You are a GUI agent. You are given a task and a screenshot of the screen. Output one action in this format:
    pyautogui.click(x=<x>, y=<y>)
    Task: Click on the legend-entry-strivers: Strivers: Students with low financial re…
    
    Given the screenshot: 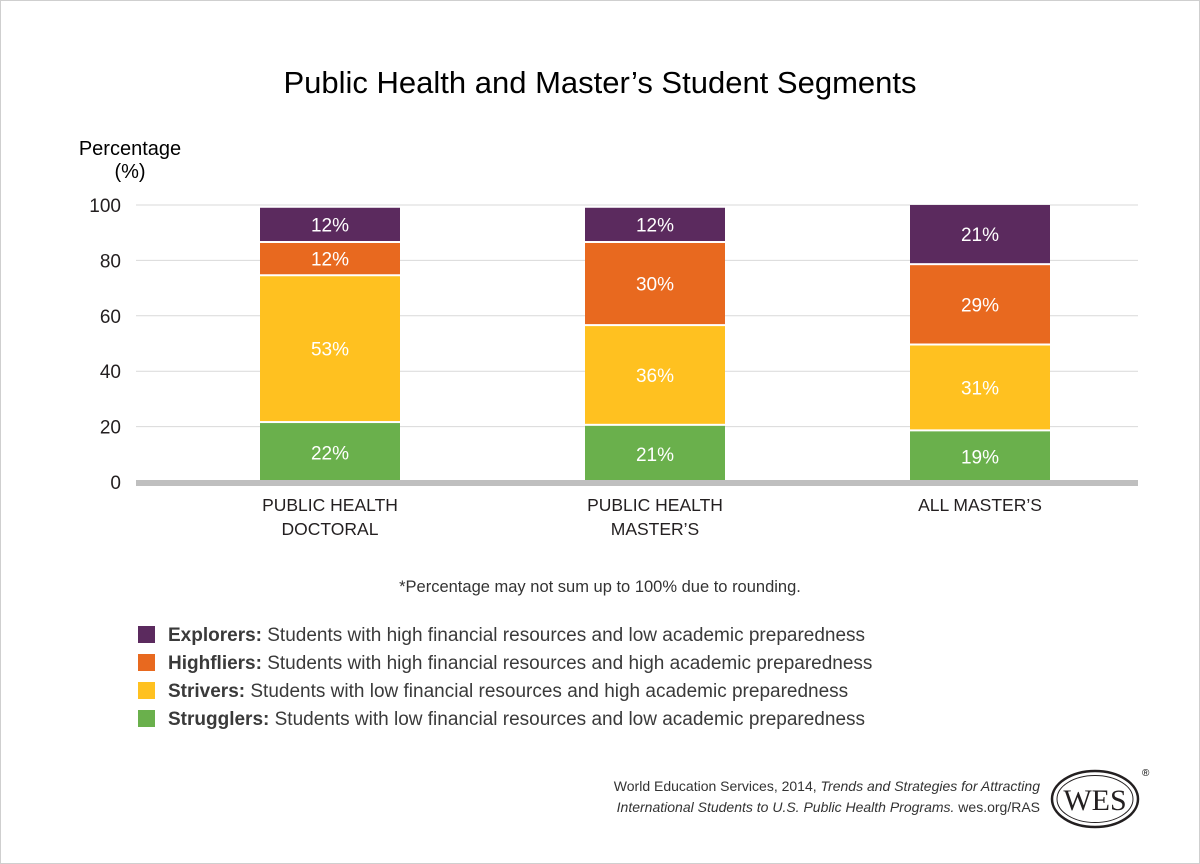 What is the action you would take?
    pyautogui.click(x=508, y=691)
    